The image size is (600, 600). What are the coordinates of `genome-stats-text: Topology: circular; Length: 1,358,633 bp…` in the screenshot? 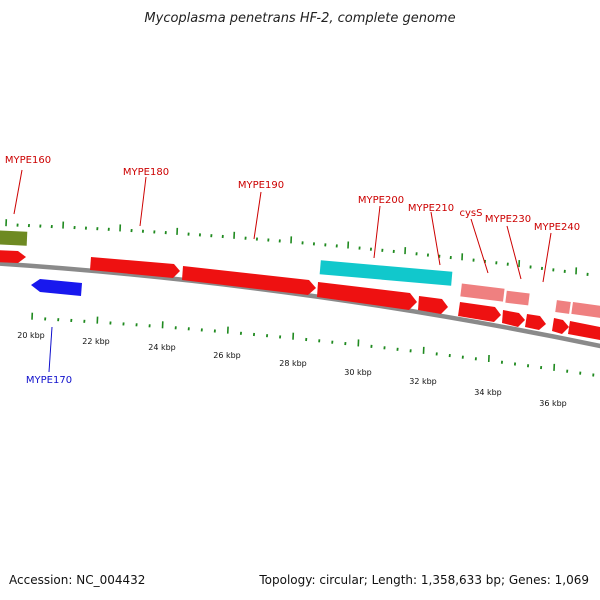 It's located at (424, 580).